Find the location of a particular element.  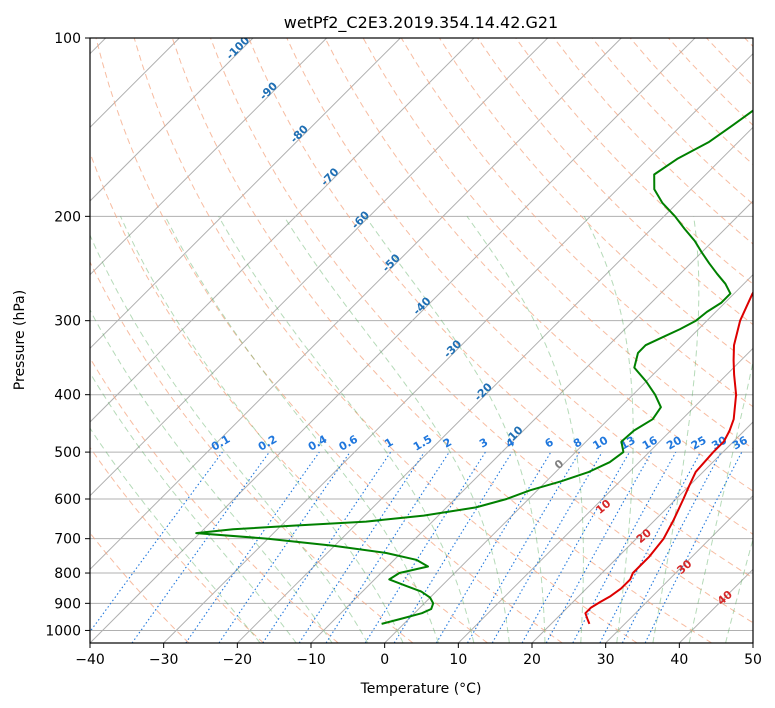

y-tick-label: 500 is located at coordinates (67, 453).